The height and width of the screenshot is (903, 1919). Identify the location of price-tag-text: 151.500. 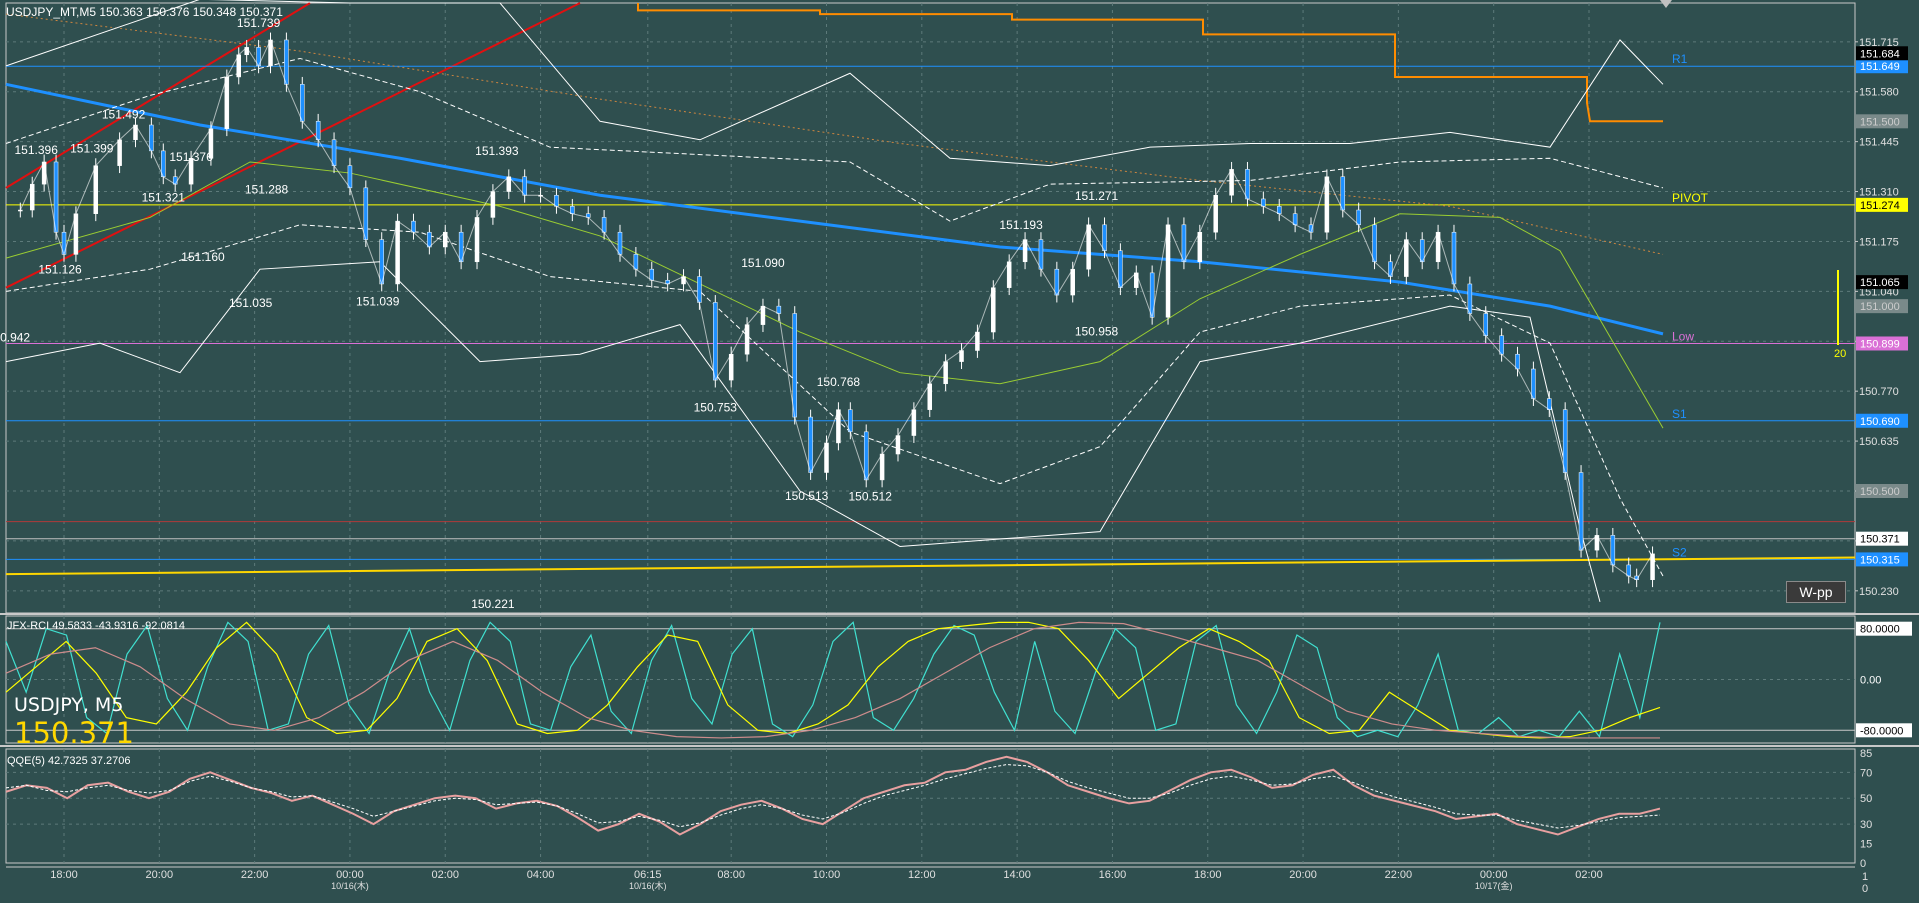
(1880, 122).